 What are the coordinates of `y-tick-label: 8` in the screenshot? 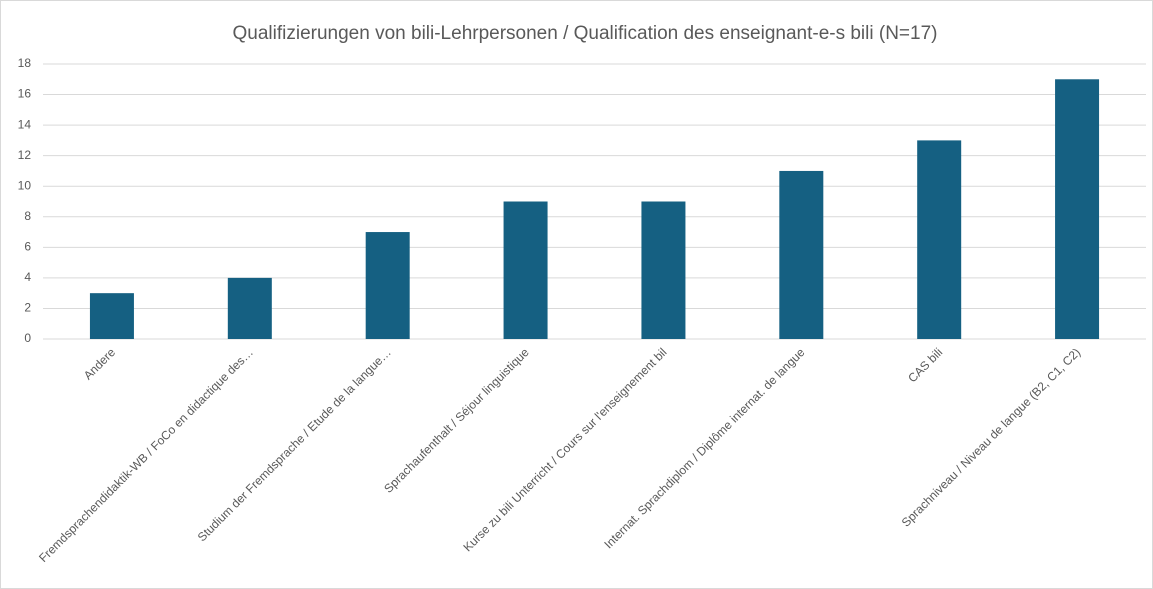 It's located at (27, 216).